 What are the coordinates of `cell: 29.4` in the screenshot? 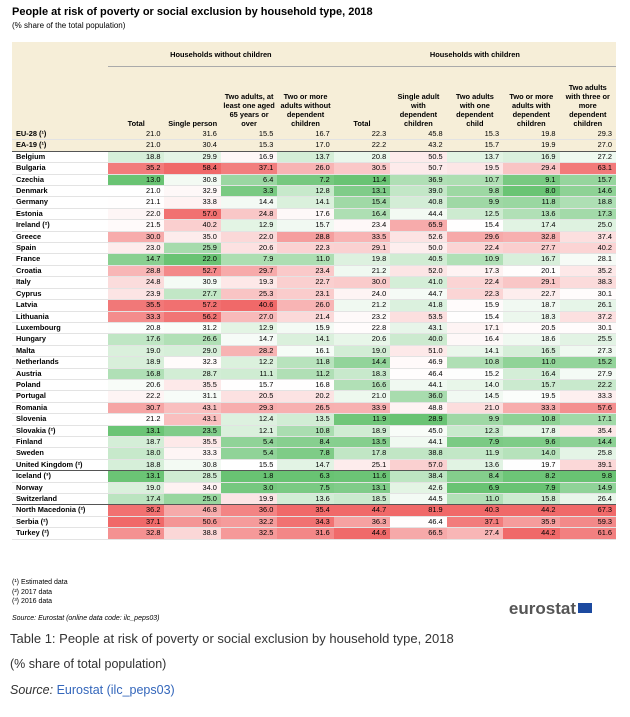 It's located at (531, 168).